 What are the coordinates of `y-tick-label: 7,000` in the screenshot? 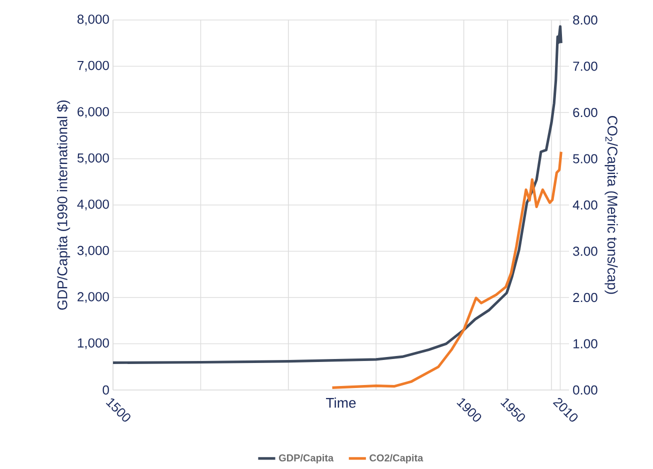 It's located at (93, 66).